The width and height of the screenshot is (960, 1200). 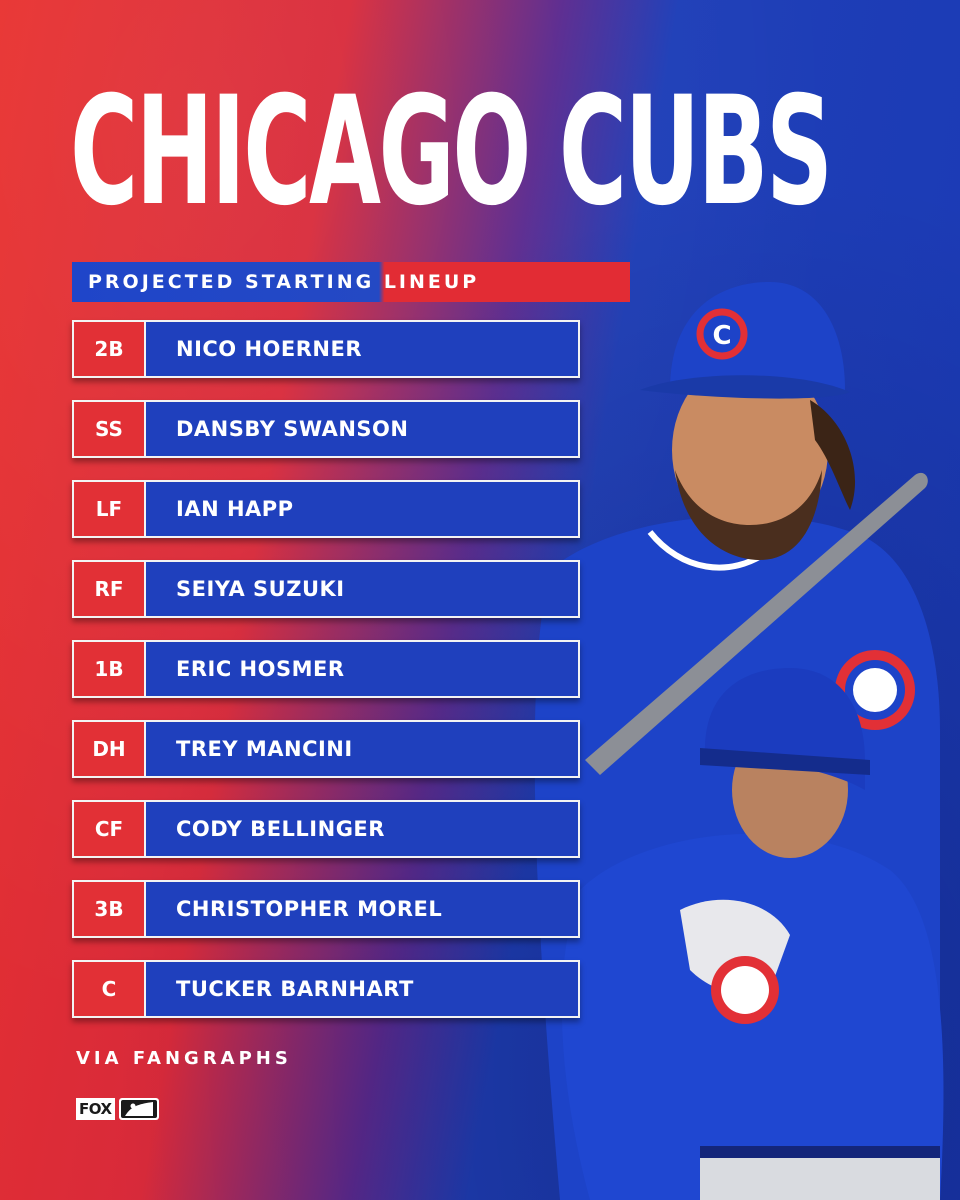 I want to click on fox-logo: FOX, so click(x=95, y=1109).